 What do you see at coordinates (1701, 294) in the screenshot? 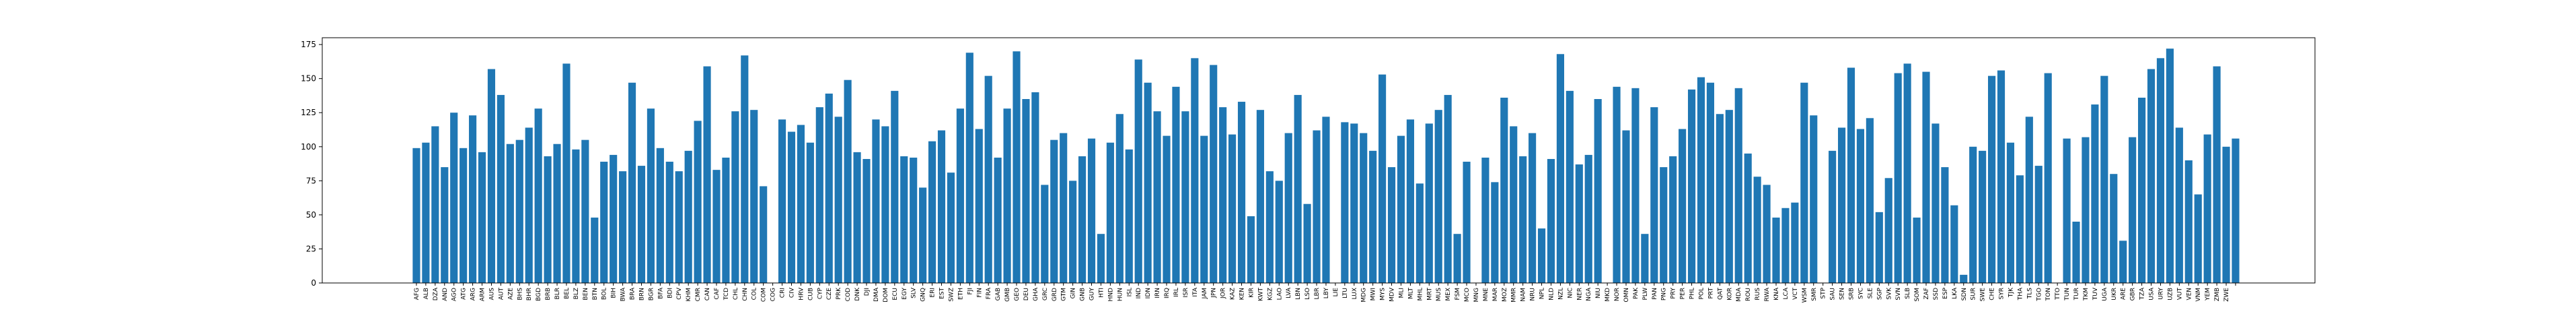
I see `x-tick-label: POL` at bounding box center [1701, 294].